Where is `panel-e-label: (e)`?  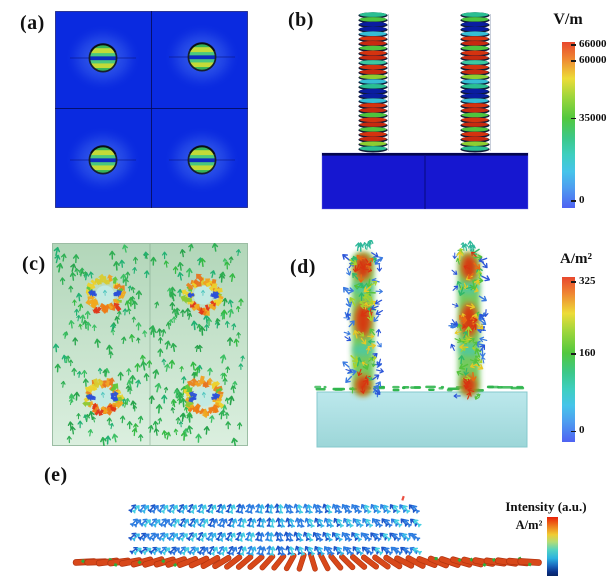 panel-e-label: (e) is located at coordinates (56, 475).